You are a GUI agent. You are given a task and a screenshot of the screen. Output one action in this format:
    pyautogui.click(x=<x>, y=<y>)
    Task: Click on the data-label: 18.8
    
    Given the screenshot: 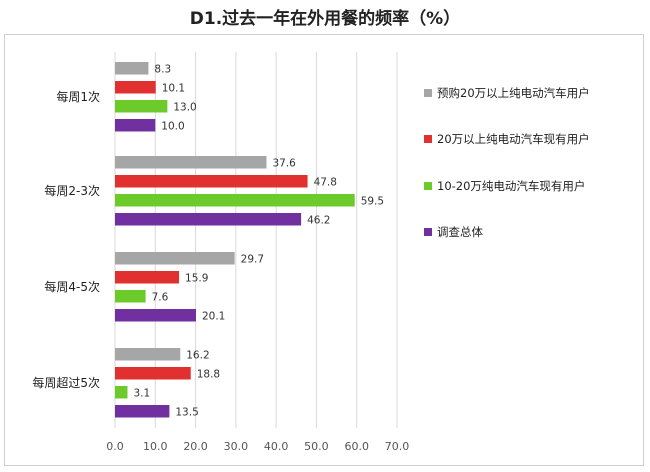 What is the action you would take?
    pyautogui.click(x=208, y=375)
    